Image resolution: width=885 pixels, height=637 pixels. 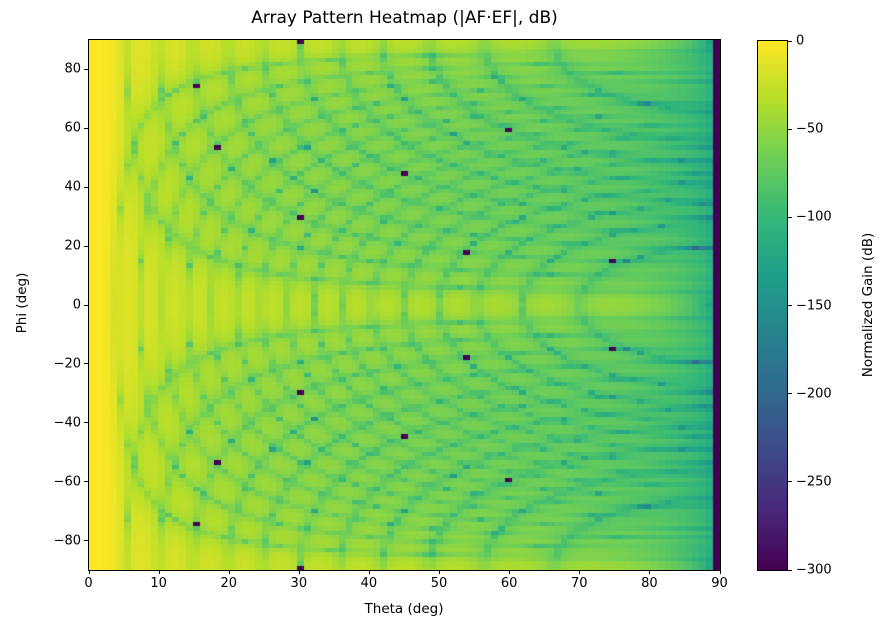 I want to click on y-tick-label: 40, so click(x=72, y=187).